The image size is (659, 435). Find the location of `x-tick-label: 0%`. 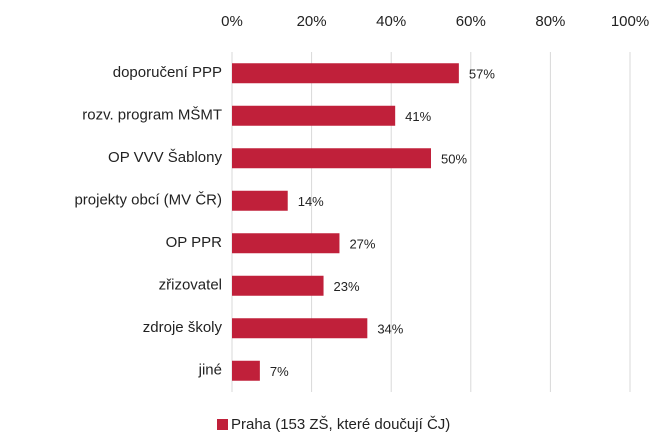

x-tick-label: 0% is located at coordinates (232, 21).